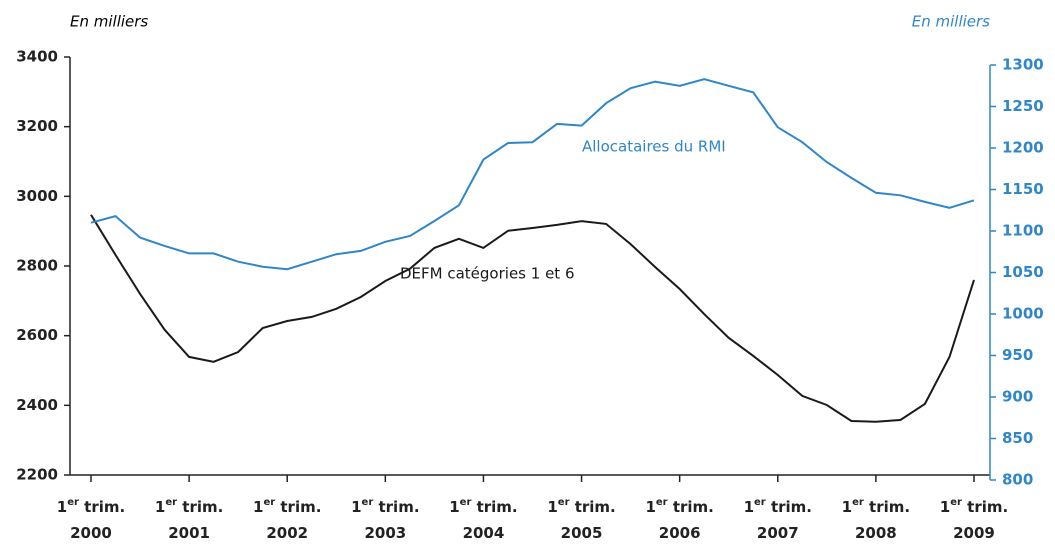 The width and height of the screenshot is (1055, 556). What do you see at coordinates (1023, 272) in the screenshot?
I see `y2-tick-label: 1050` at bounding box center [1023, 272].